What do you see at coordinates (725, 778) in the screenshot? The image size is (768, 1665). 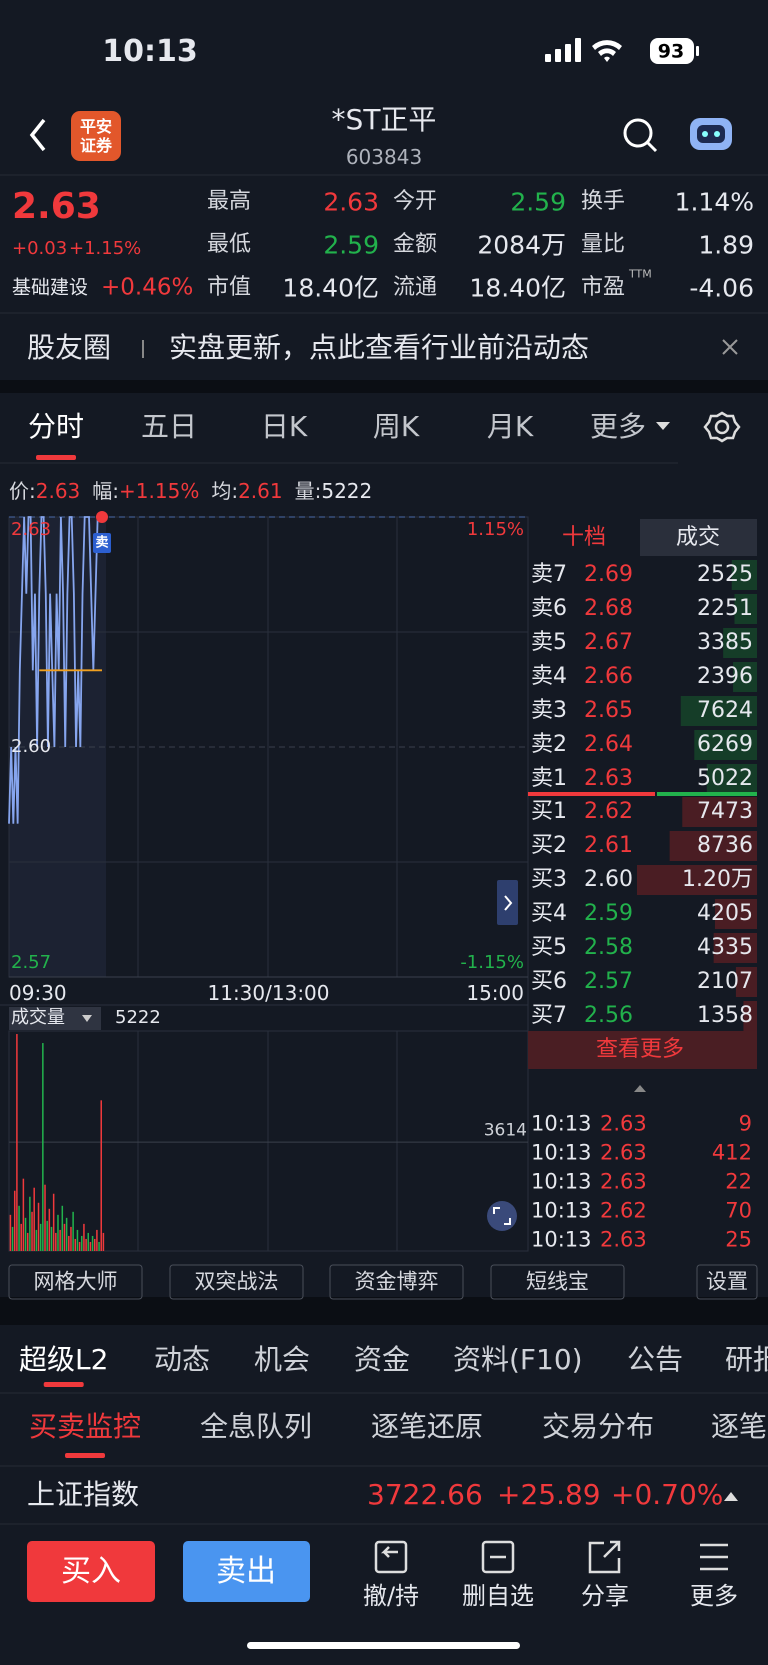 I see `level-volume: 5022` at bounding box center [725, 778].